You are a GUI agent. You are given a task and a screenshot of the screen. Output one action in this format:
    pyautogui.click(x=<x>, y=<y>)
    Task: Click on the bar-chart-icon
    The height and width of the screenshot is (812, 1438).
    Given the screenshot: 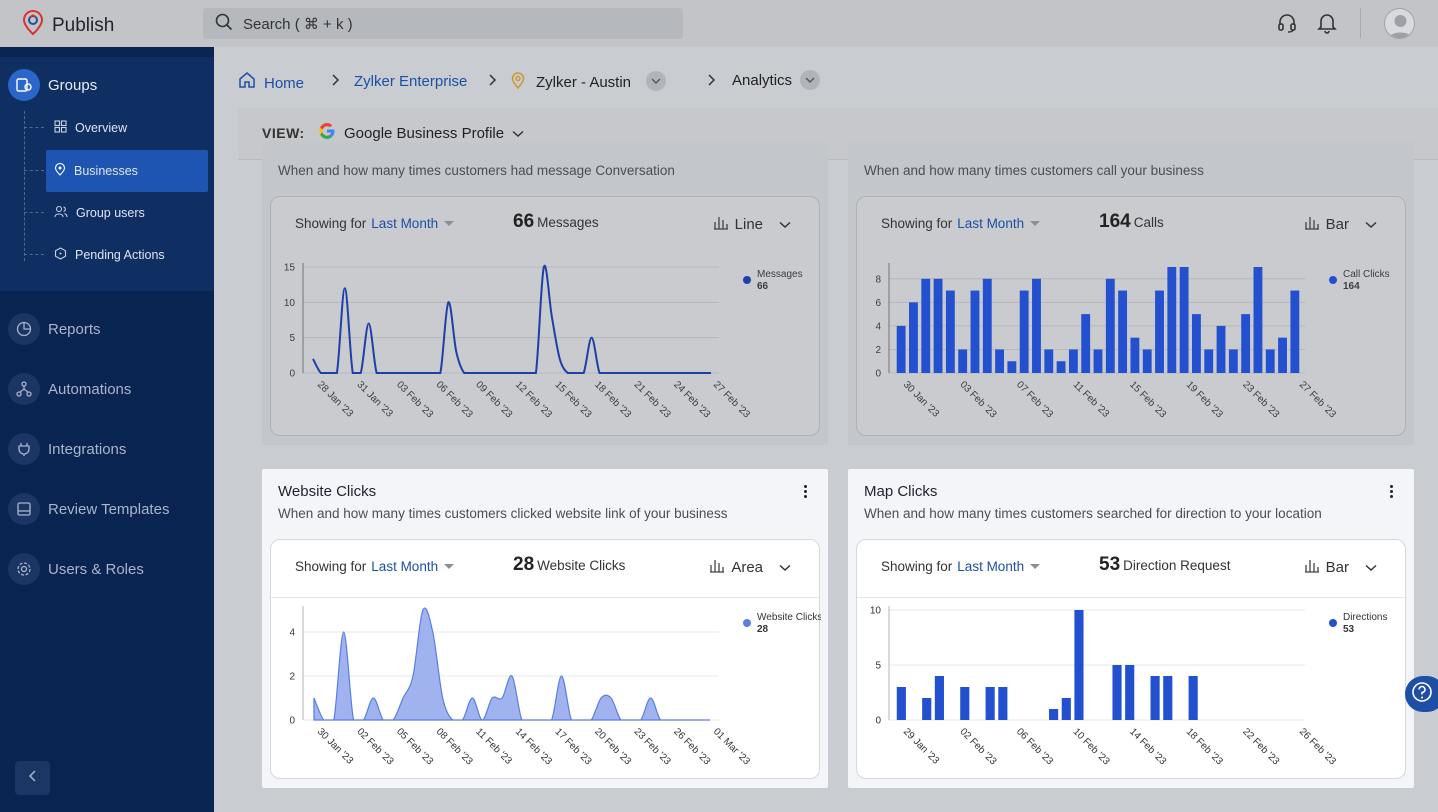 What is the action you would take?
    pyautogui.click(x=721, y=224)
    